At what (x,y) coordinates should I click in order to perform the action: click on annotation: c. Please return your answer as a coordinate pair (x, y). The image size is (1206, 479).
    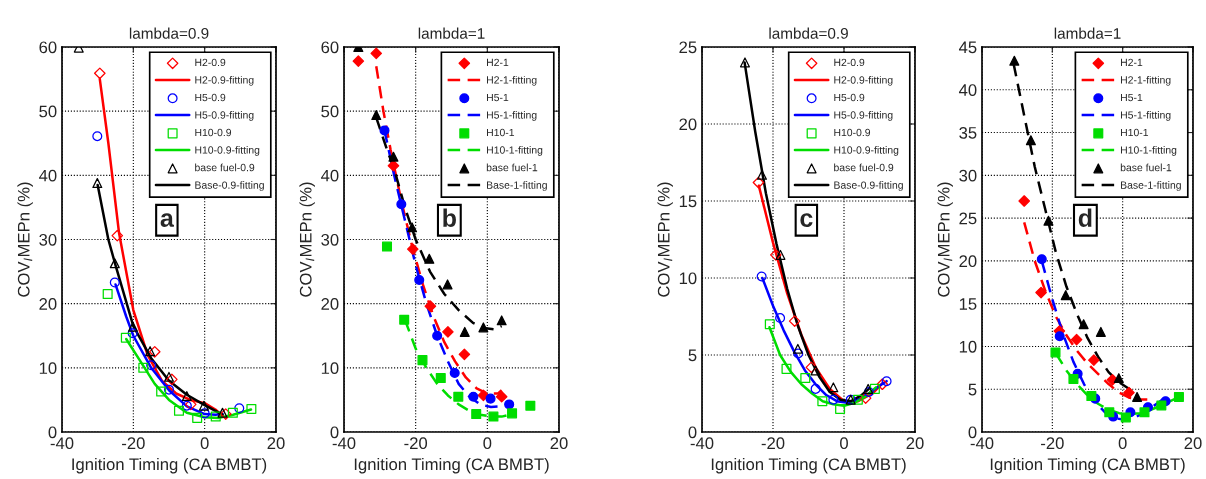
    Looking at the image, I should click on (806, 220).